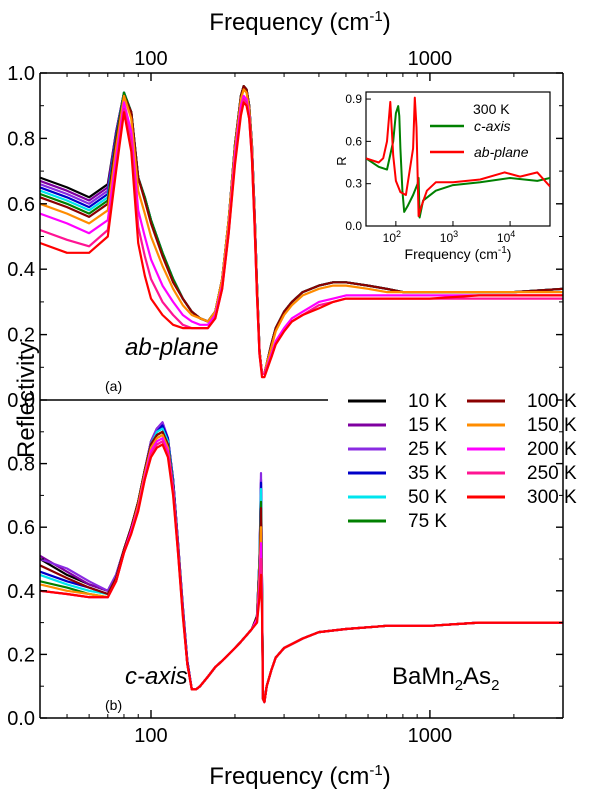 This screenshot has height=798, width=597. I want to click on top-axis-label: Frequency (cm-1), so click(299, 22).